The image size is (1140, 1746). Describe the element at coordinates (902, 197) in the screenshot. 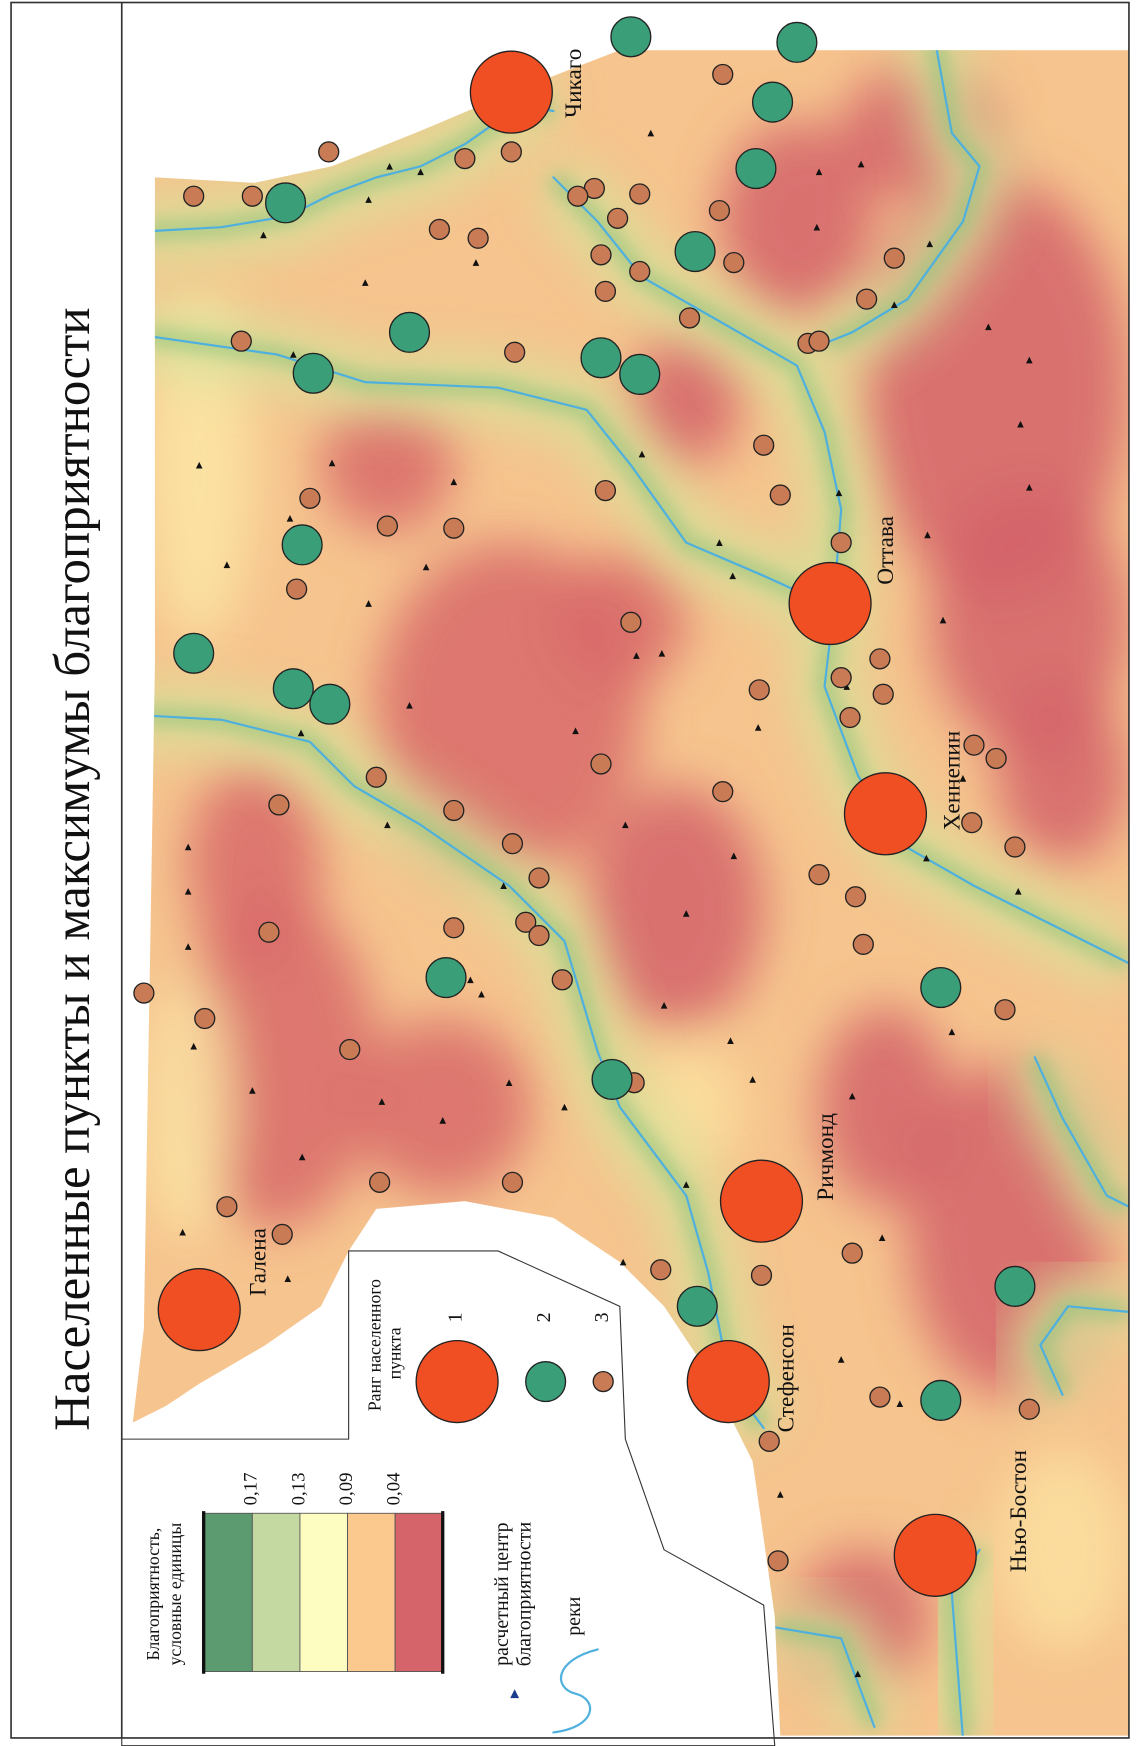

I see `river` at that location.